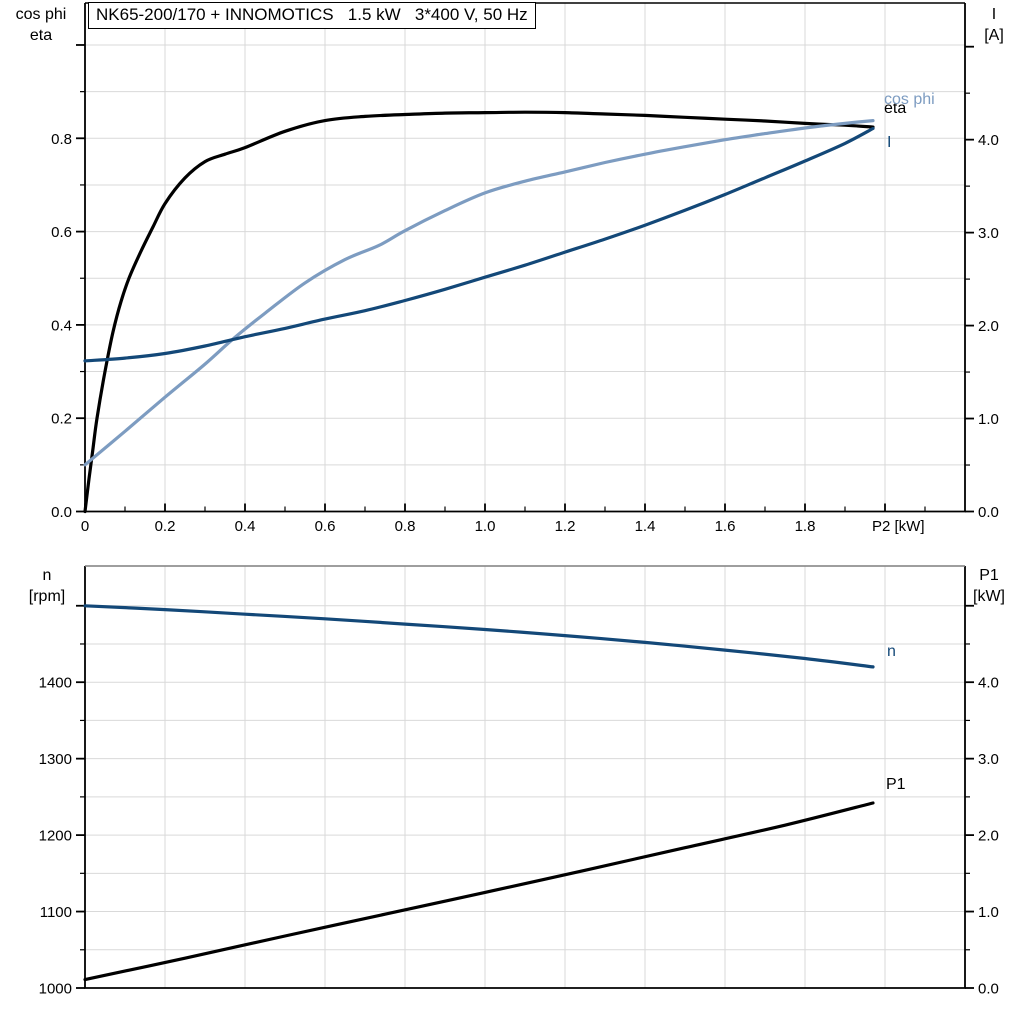 This screenshot has height=1024, width=1024. Describe the element at coordinates (165, 526) in the screenshot. I see `x-axis-tick-label: 0.2` at that location.